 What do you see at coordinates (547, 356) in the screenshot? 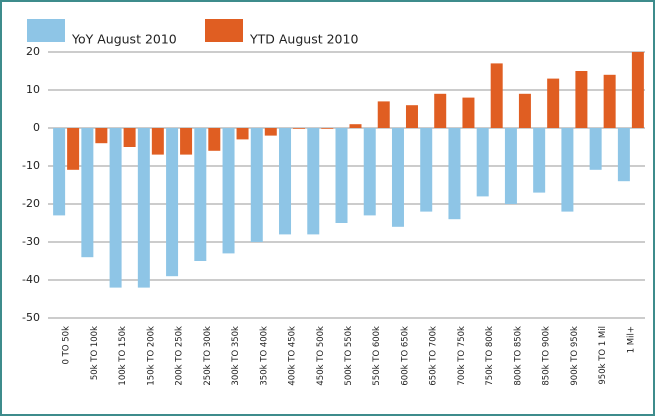
I see `x-tick-label: 850k TO 900k` at bounding box center [547, 356].